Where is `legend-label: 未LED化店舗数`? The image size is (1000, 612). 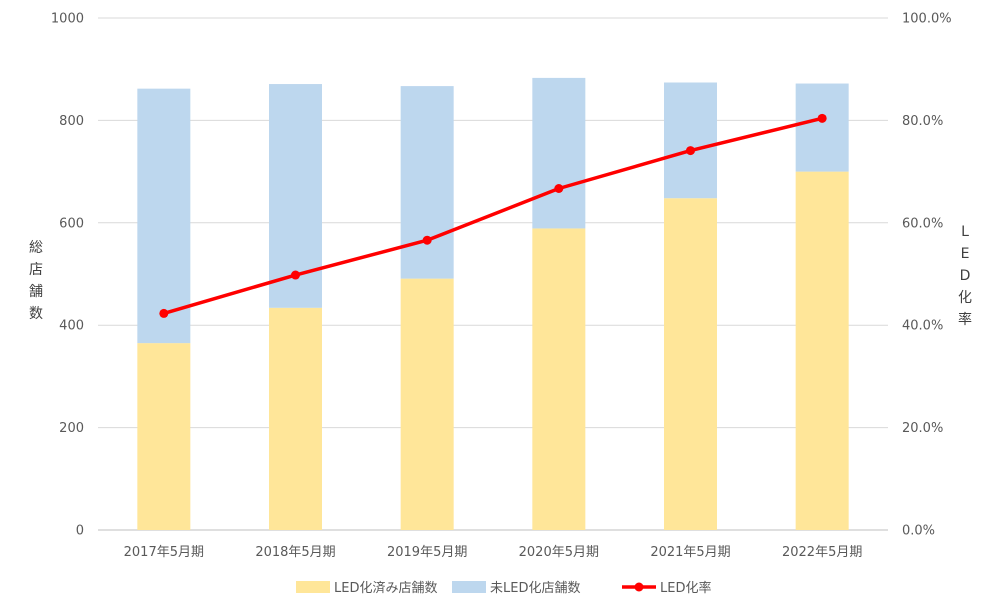
legend-label: 未LED化店舗数 is located at coordinates (535, 588).